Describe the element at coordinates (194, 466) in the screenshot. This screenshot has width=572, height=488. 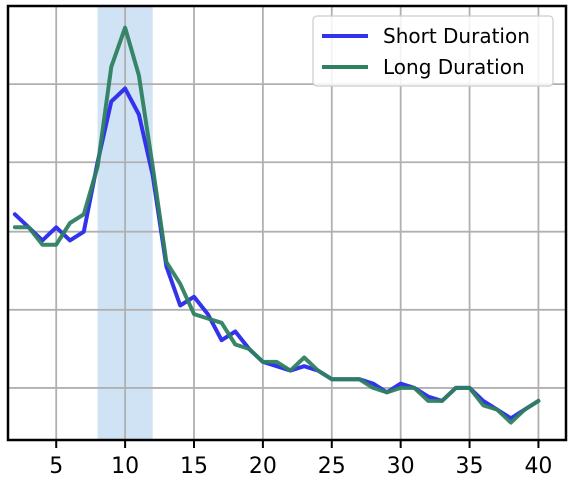
I see `x-tick-label: 15` at that location.